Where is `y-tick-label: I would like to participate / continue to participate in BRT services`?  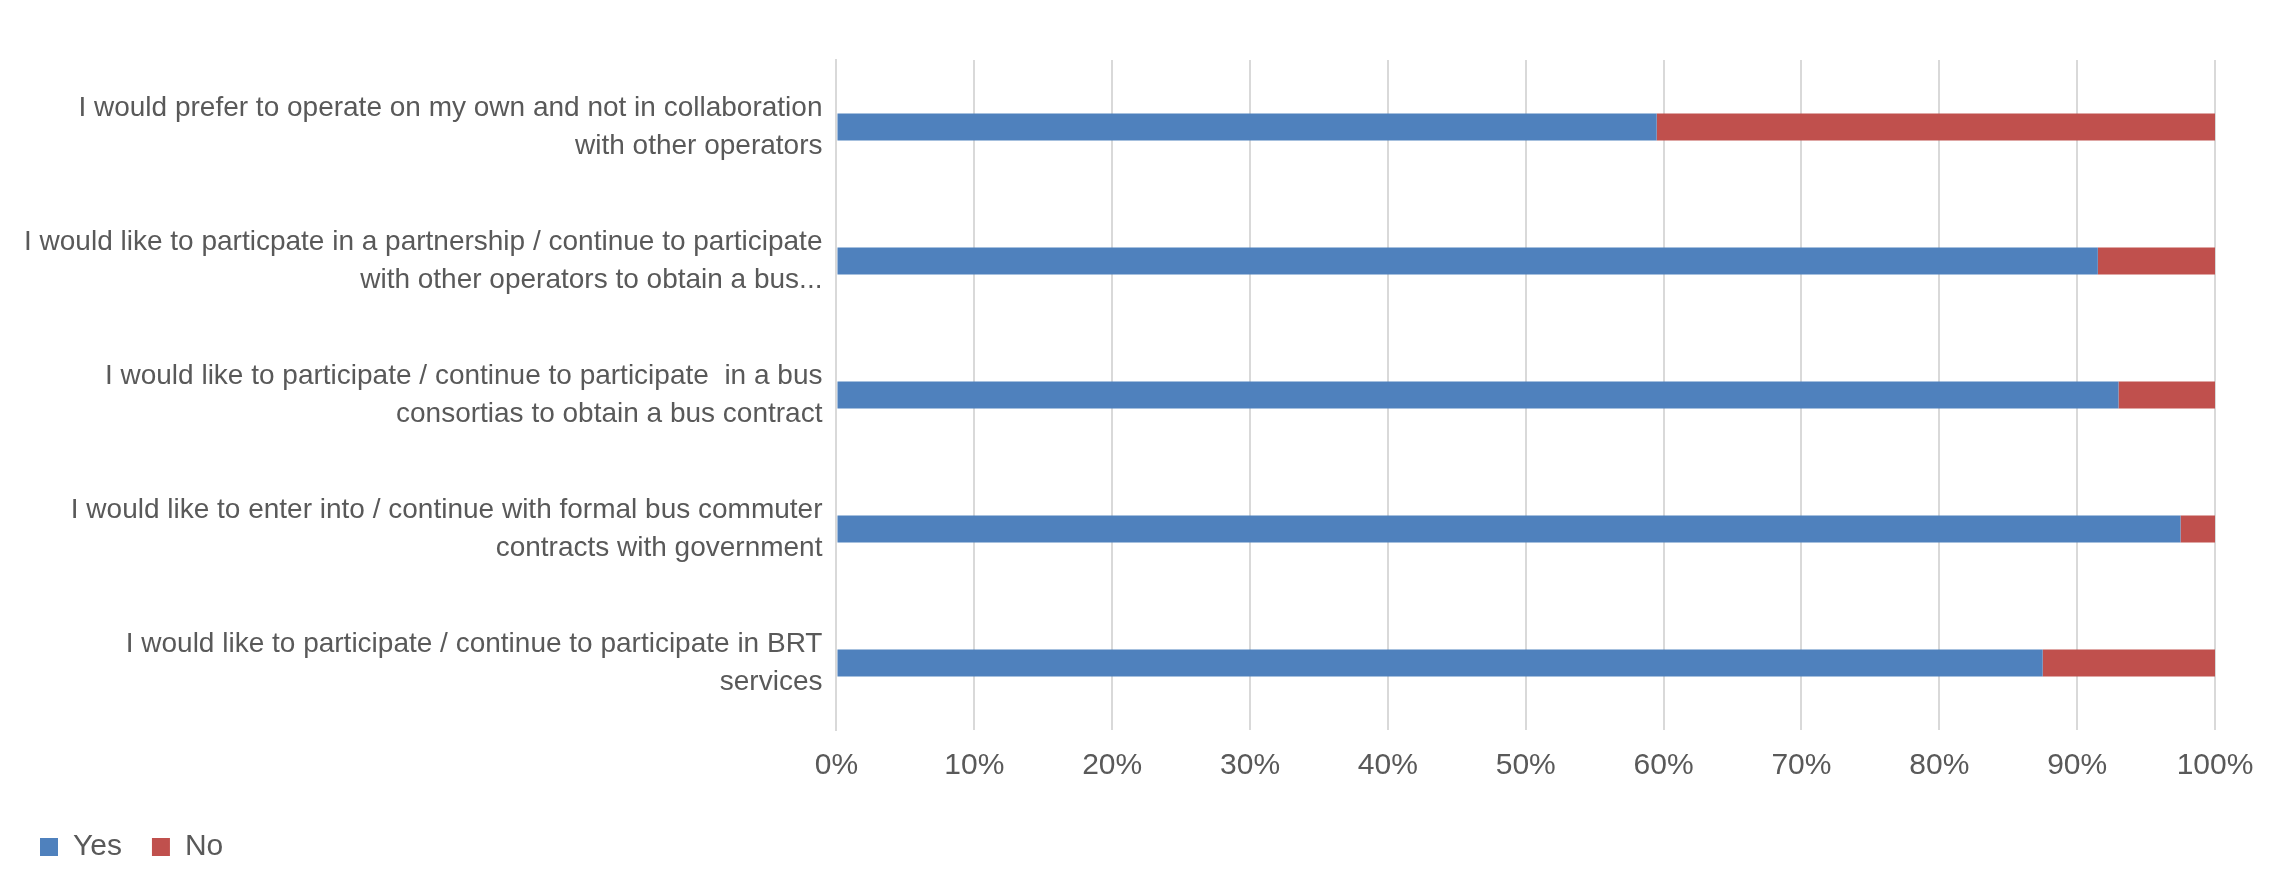
y-tick-label: I would like to participate / continue to participate in BRT services is located at coordinates (474, 661).